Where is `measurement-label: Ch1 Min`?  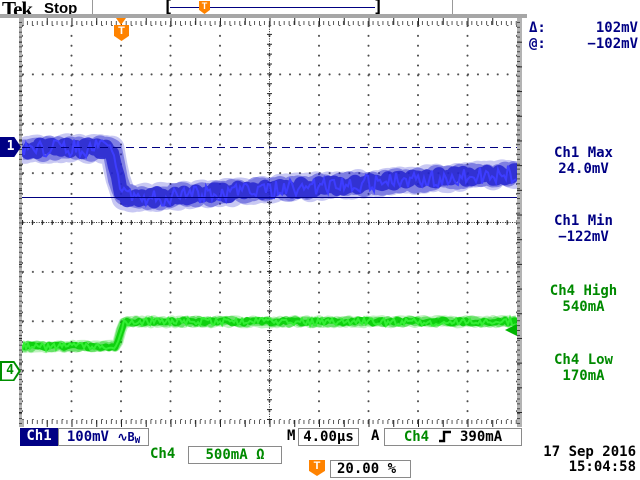 measurement-label: Ch1 Min is located at coordinates (583, 221).